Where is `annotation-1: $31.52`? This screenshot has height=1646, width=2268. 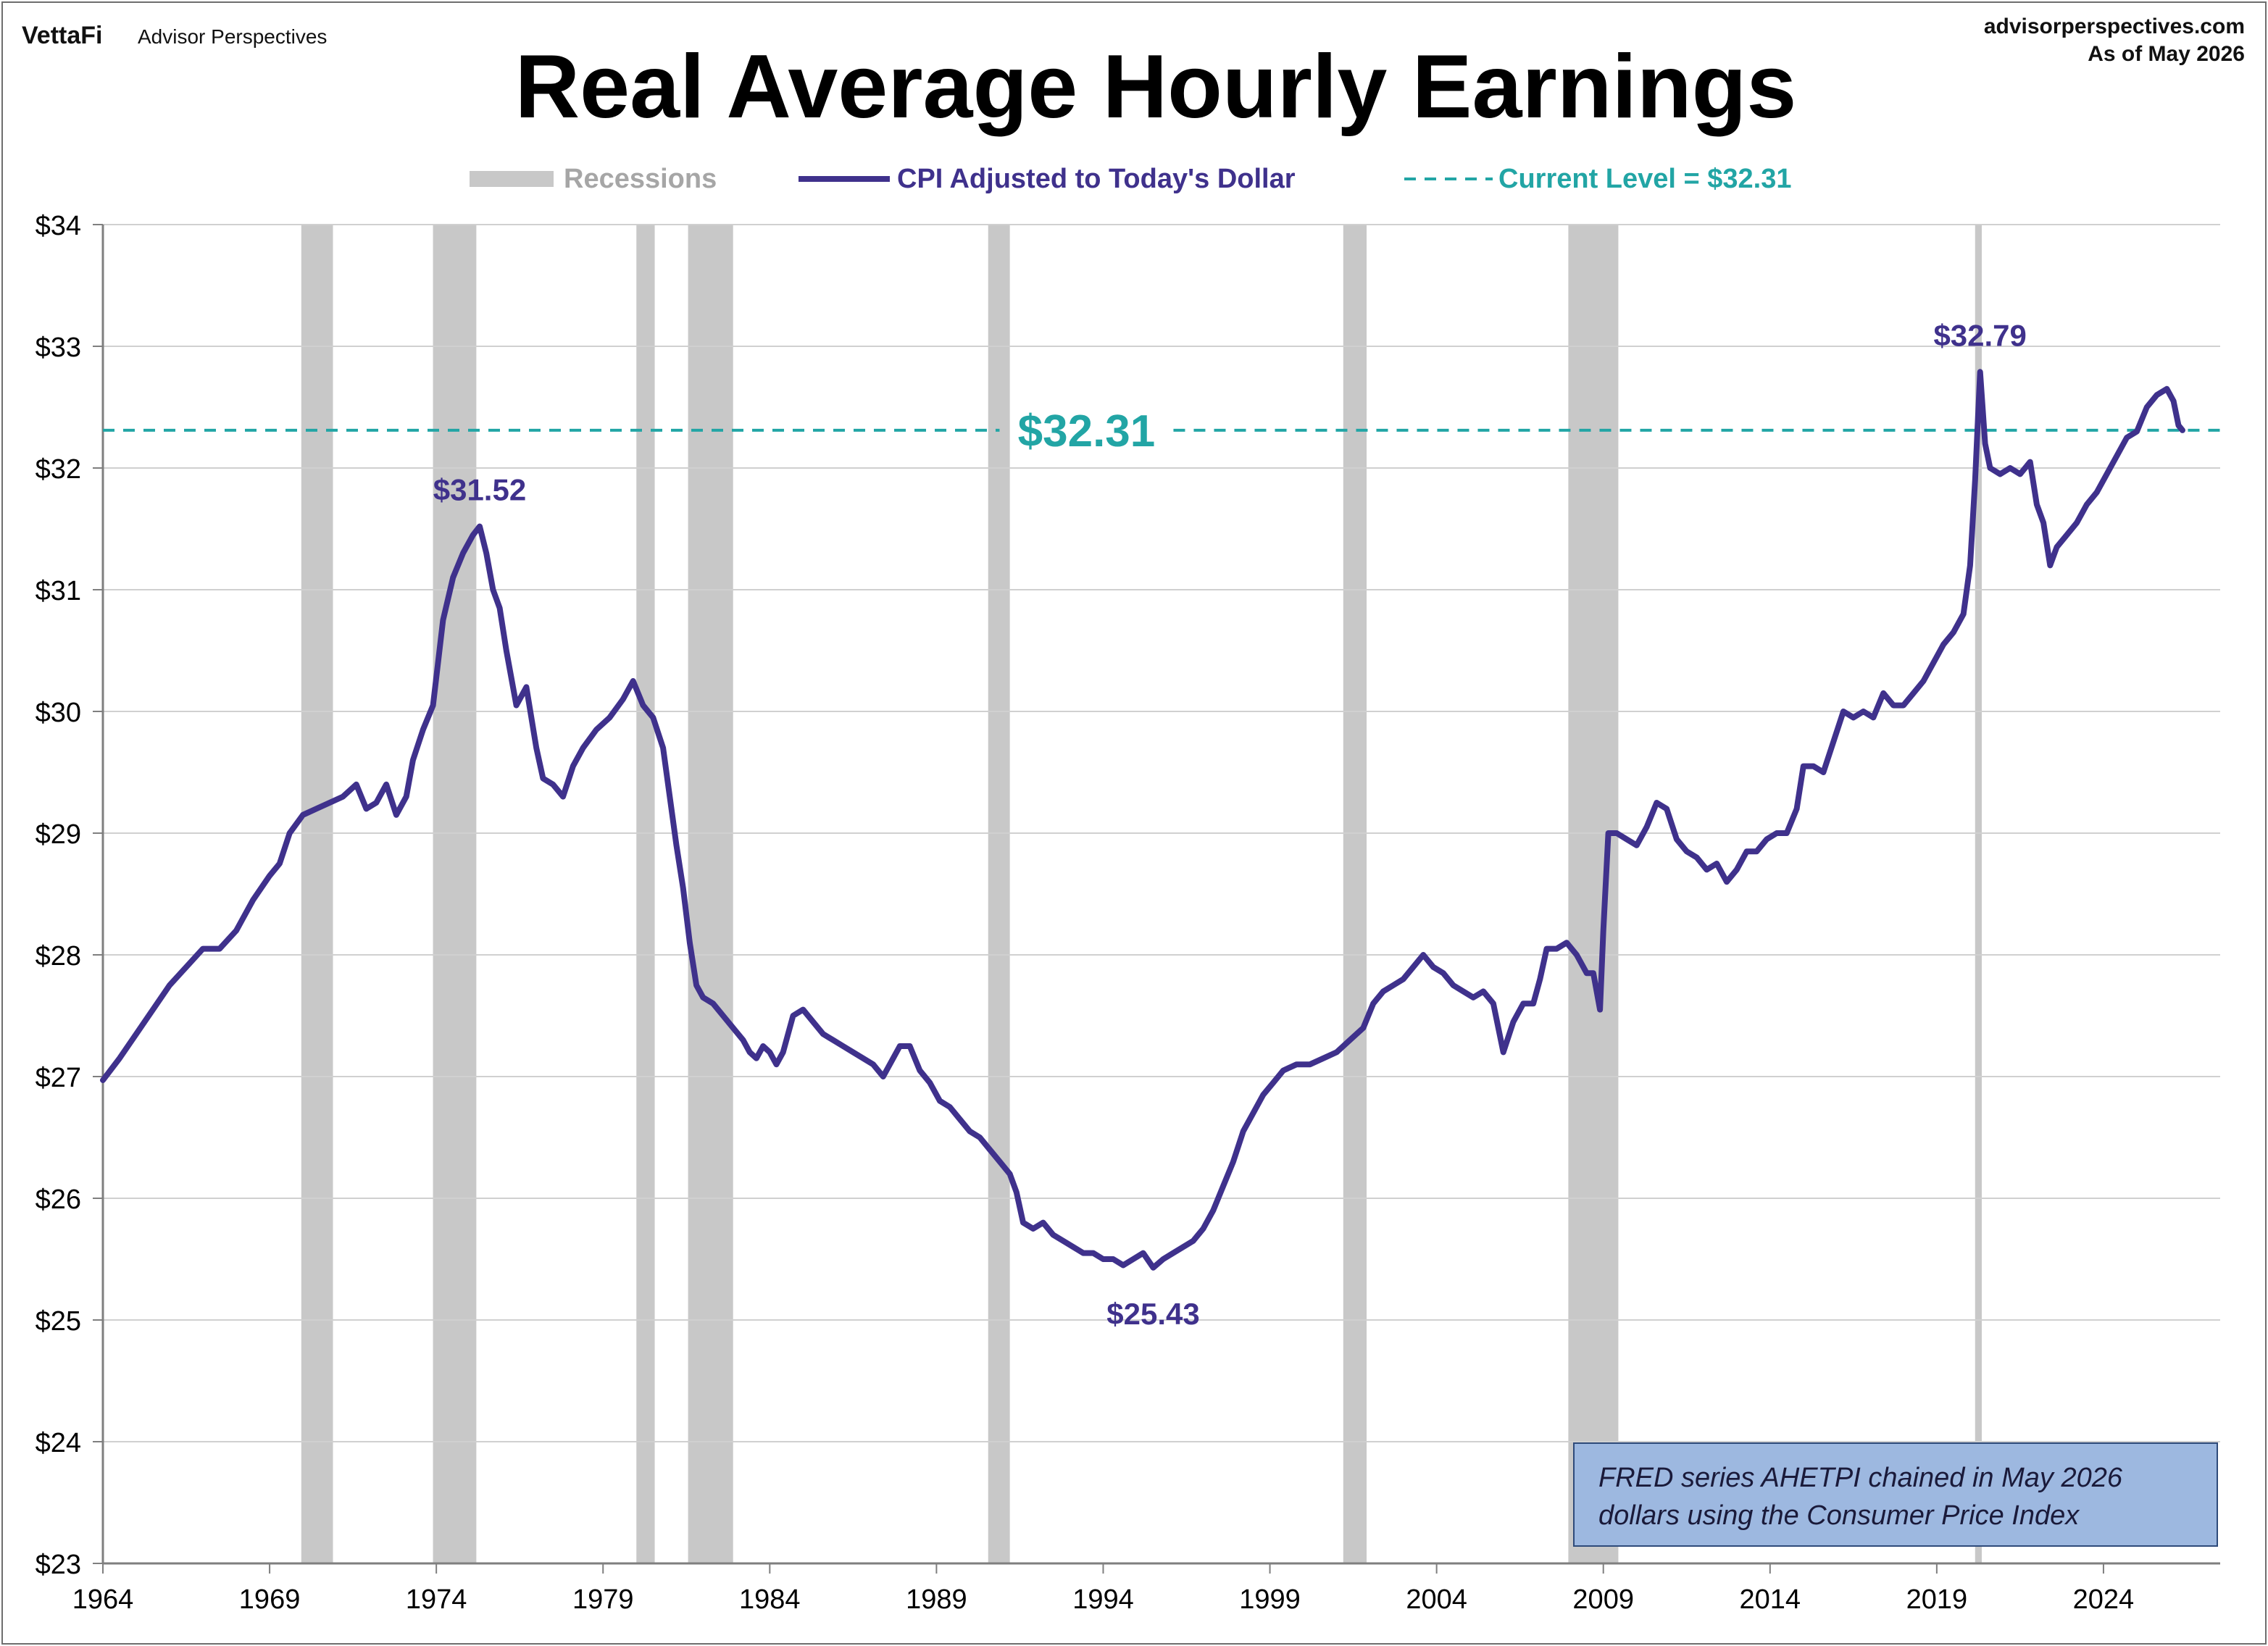
annotation-1: $31.52 is located at coordinates (480, 490).